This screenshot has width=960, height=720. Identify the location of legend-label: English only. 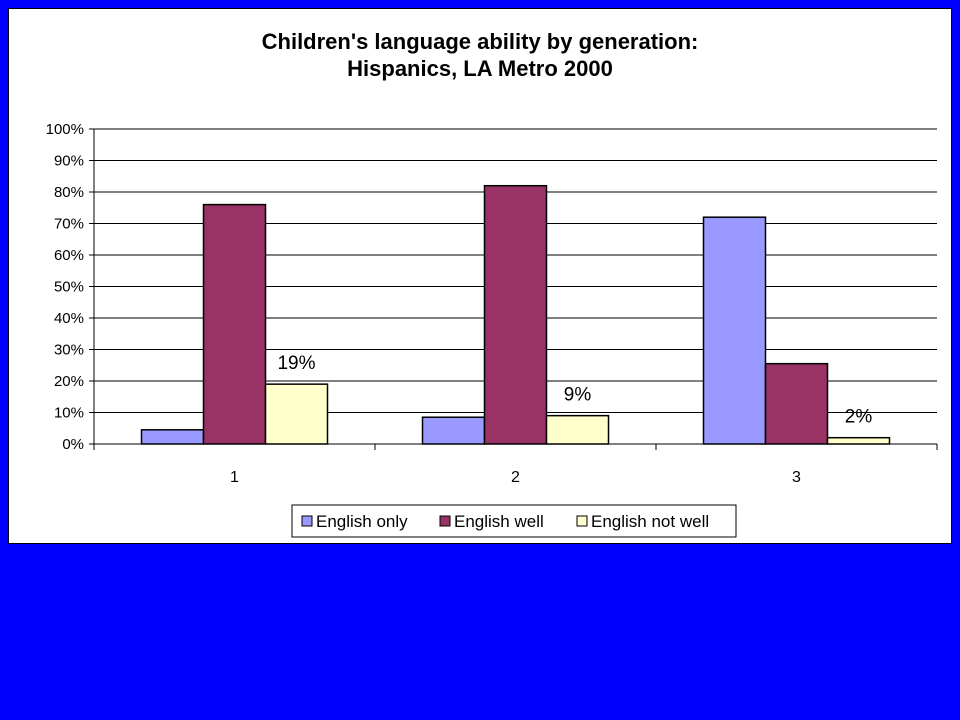
(362, 521).